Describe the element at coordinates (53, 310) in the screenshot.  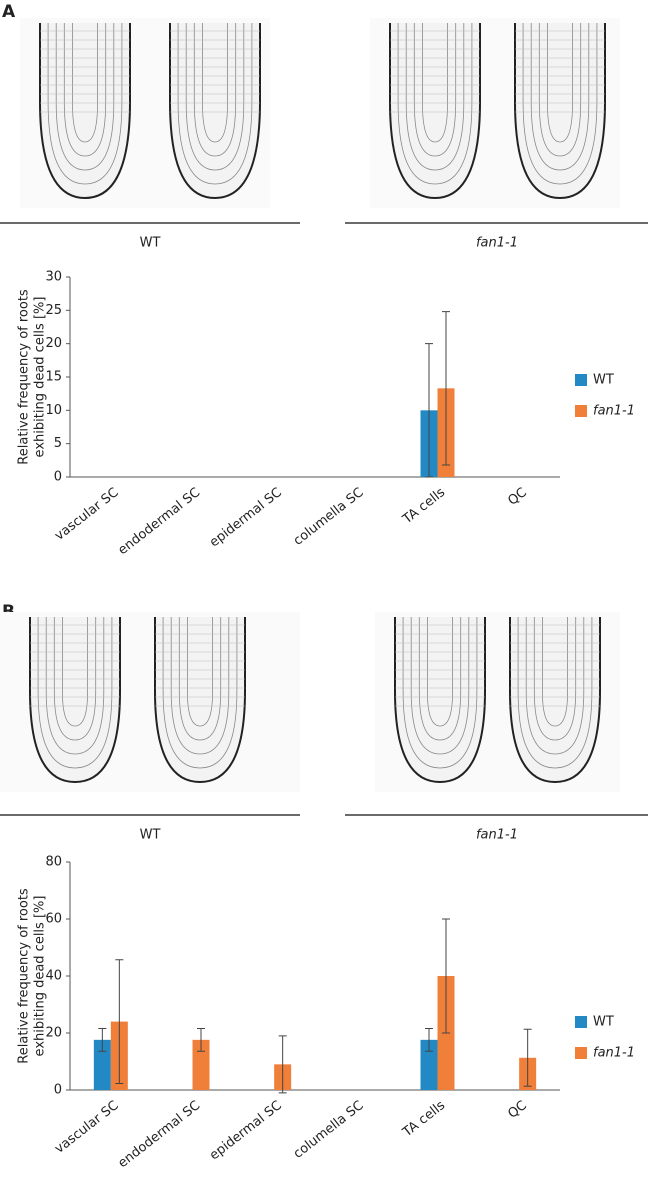
I see `y-tick-label: 25` at that location.